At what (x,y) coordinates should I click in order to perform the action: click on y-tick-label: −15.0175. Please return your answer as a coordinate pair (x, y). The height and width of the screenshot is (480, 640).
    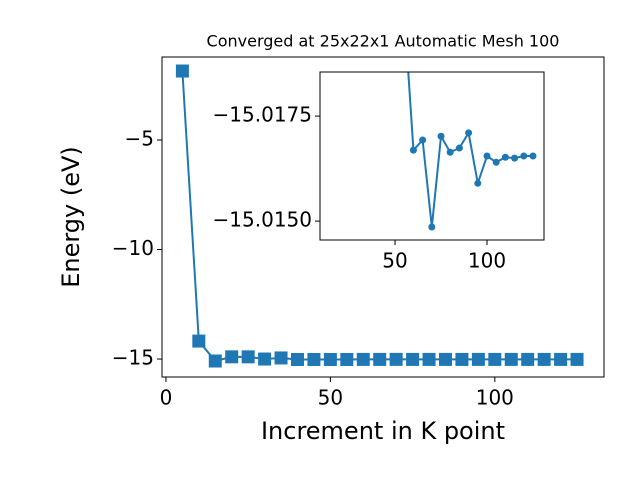
    Looking at the image, I should click on (262, 115).